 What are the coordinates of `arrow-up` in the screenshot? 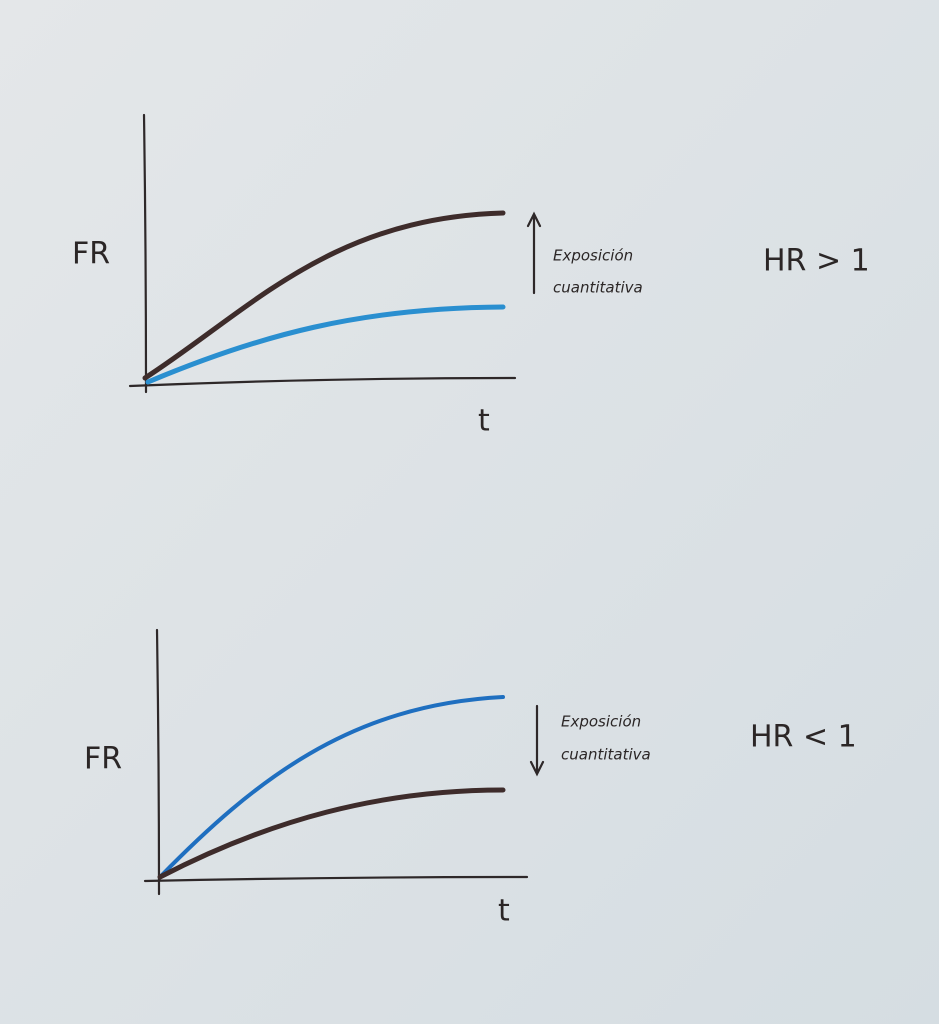 It's located at (534, 253).